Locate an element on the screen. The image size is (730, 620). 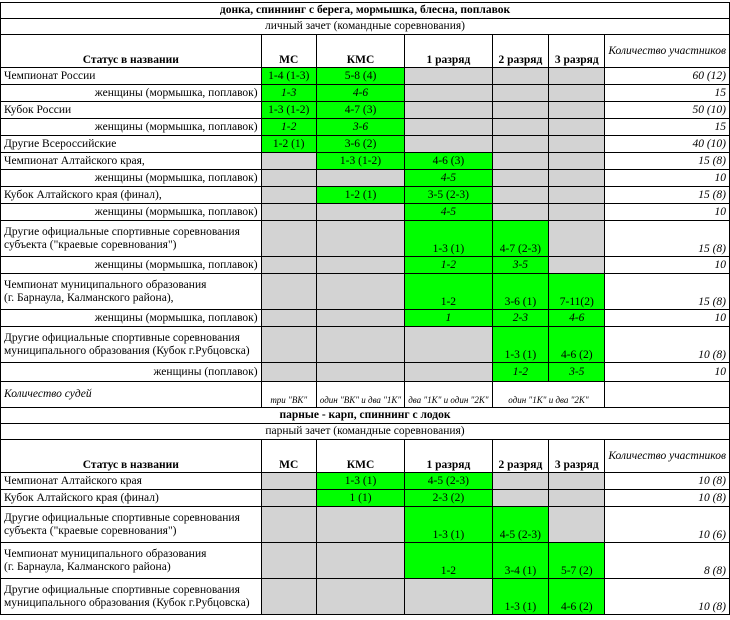
row-name: Чемпионат России is located at coordinates (131, 76).